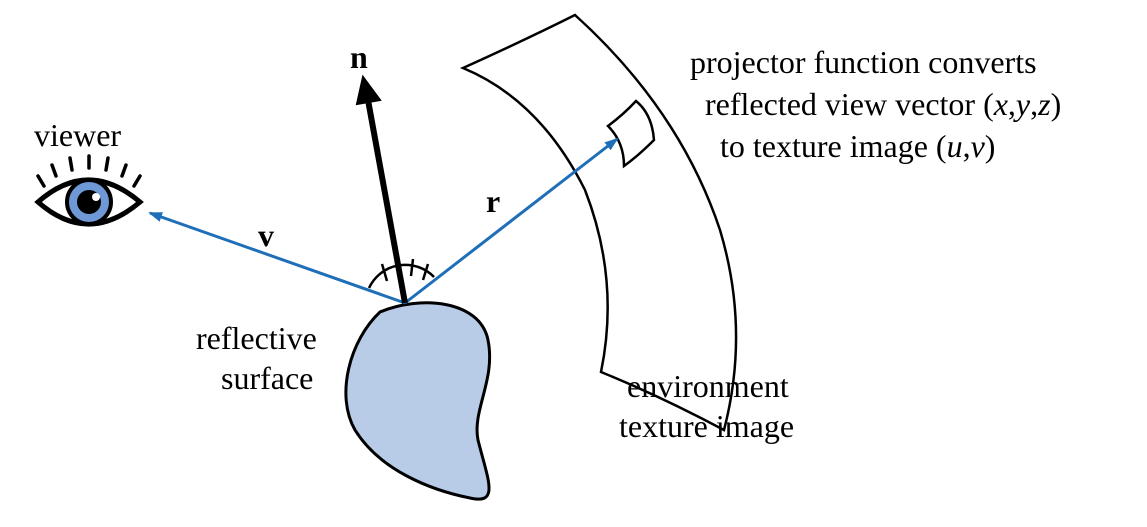 This screenshot has width=1147, height=527. Describe the element at coordinates (967, 146) in the screenshot. I see `comma-3: ,` at that location.